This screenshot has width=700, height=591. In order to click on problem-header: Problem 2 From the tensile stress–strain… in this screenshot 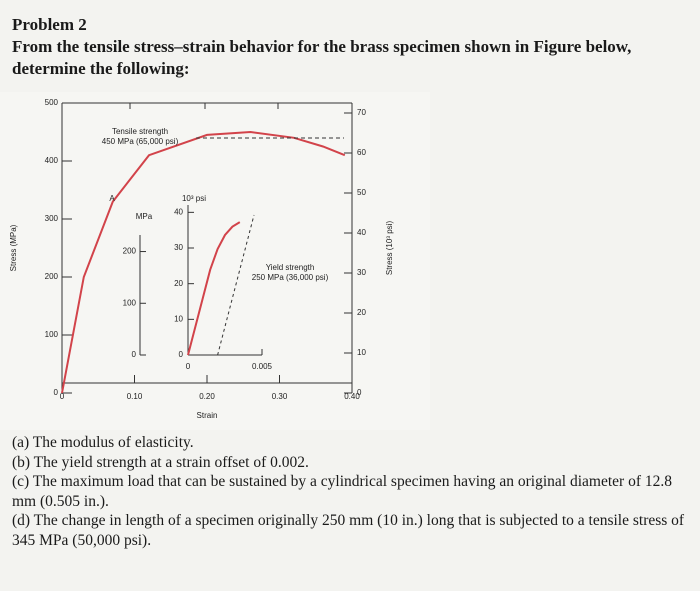, I will do `click(352, 47)`.